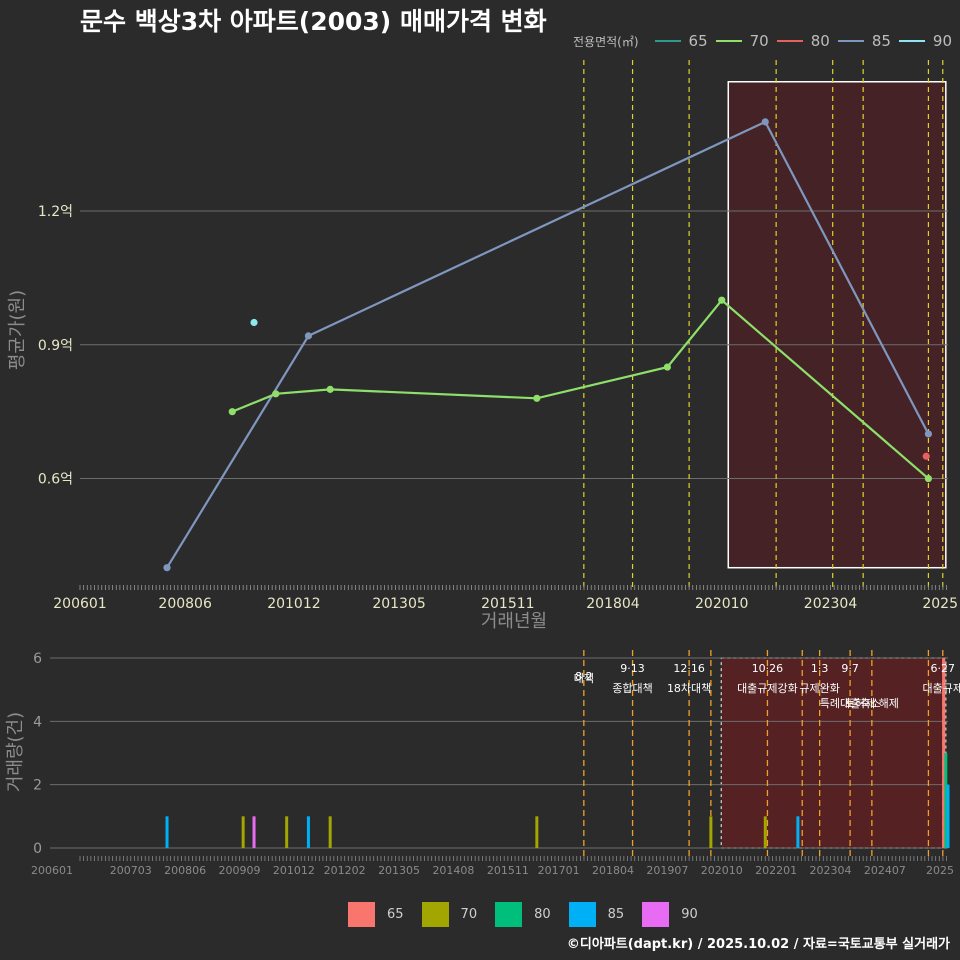  What do you see at coordinates (376, 914) in the screenshot?
I see `legend-bottom-item-65: 65` at bounding box center [376, 914].